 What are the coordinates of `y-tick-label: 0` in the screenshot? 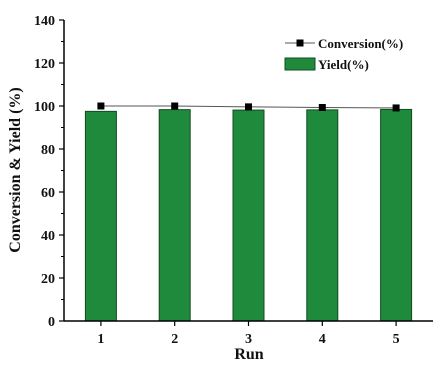 It's located at (51, 322).